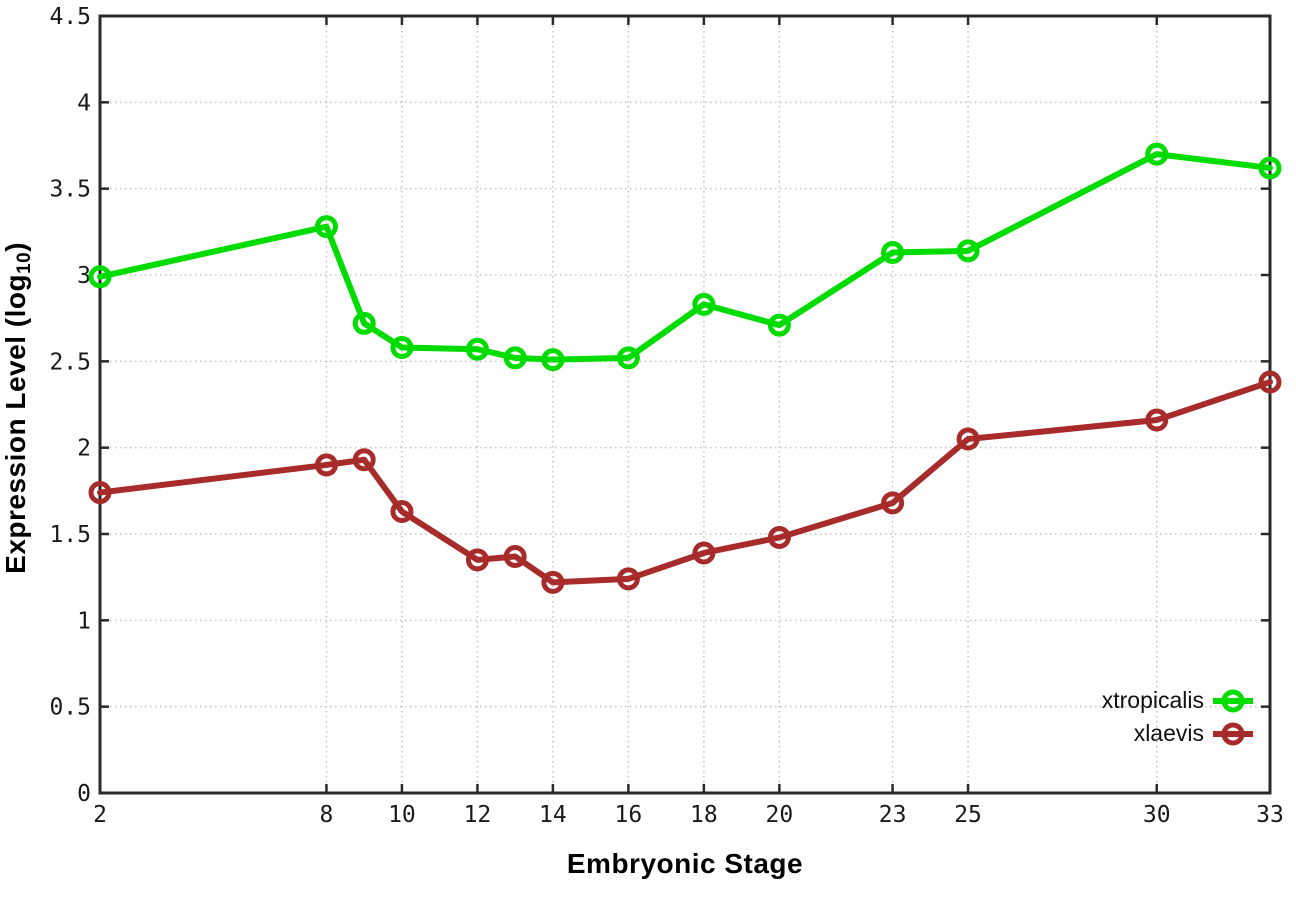  Describe the element at coordinates (16, 246) in the screenshot. I see `y-axis-title-close: )` at that location.